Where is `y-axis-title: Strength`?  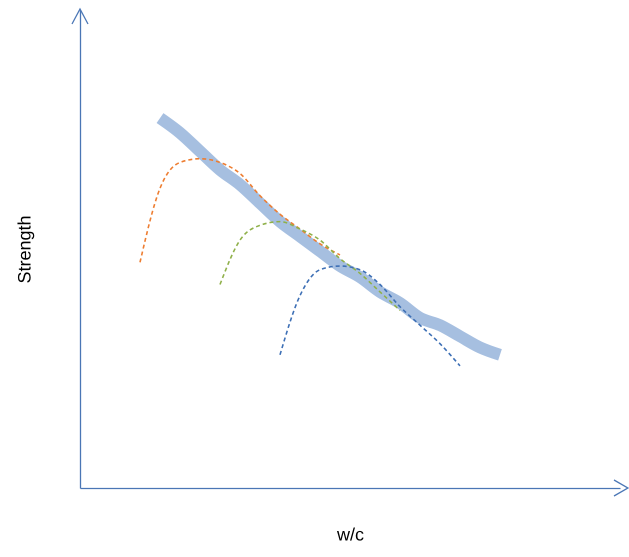
y-axis-title: Strength is located at coordinates (24, 249).